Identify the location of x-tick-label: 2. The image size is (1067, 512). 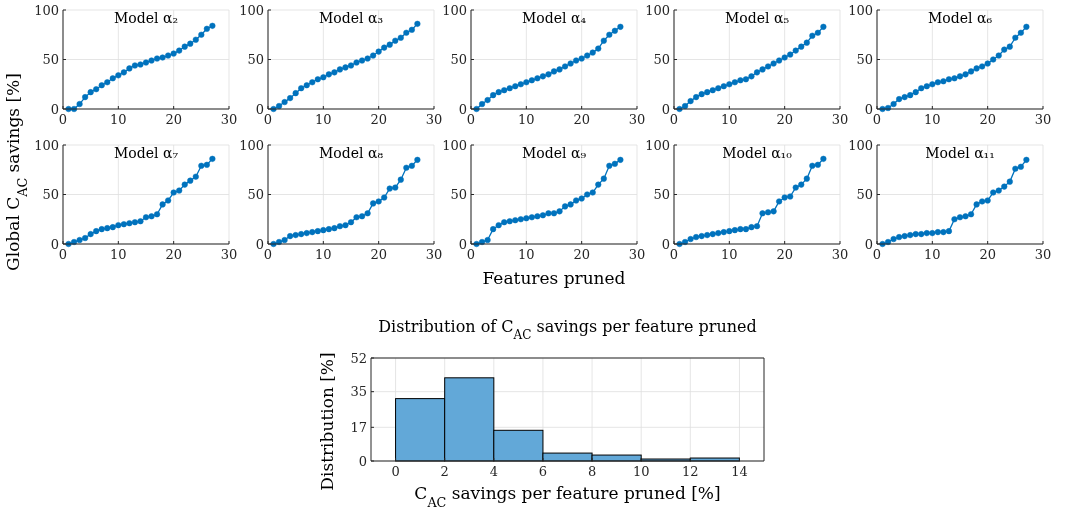
(444, 471).